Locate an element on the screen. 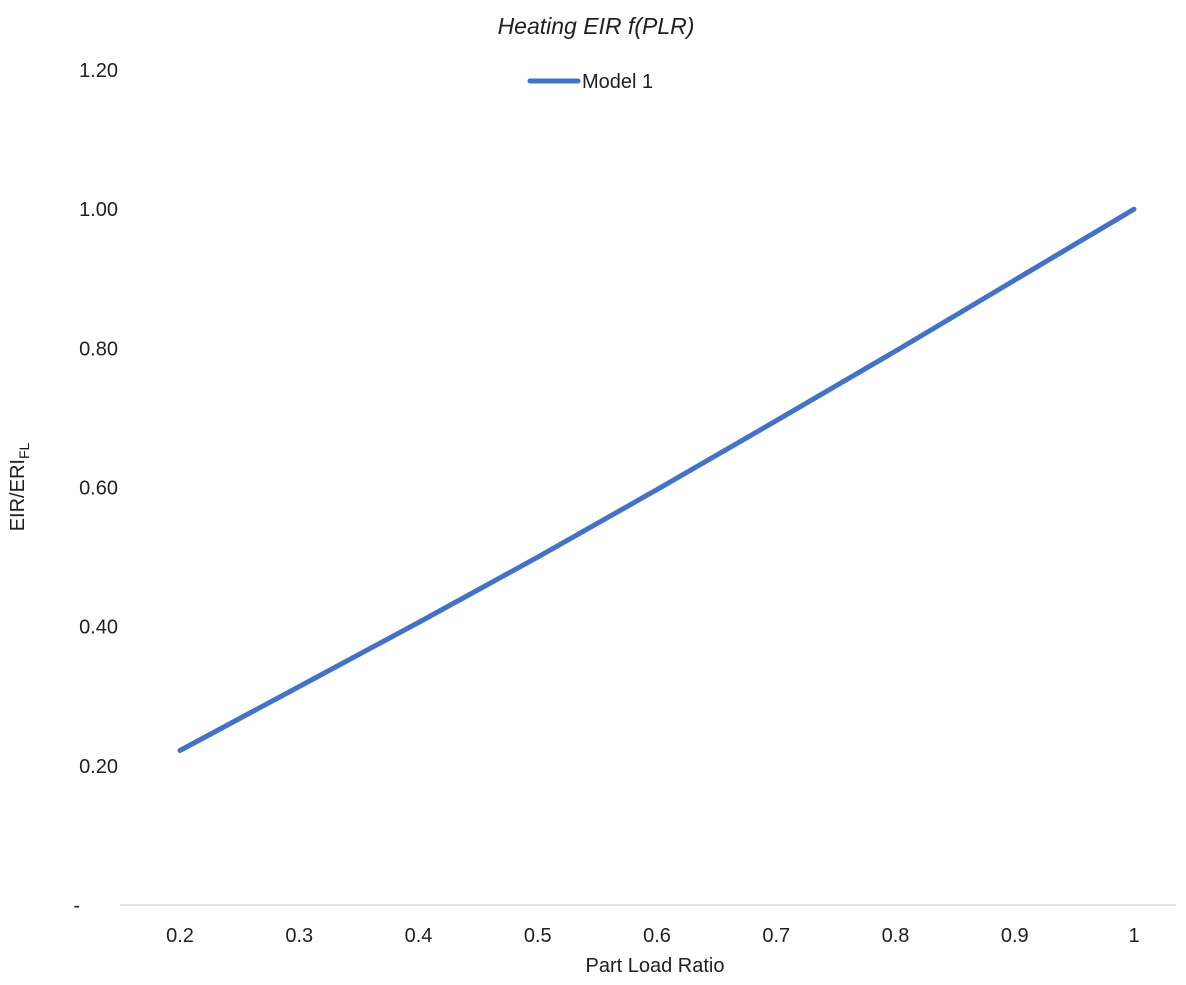 This screenshot has width=1186, height=985. y-axis-label: EIR/ERIFL is located at coordinates (19, 486).